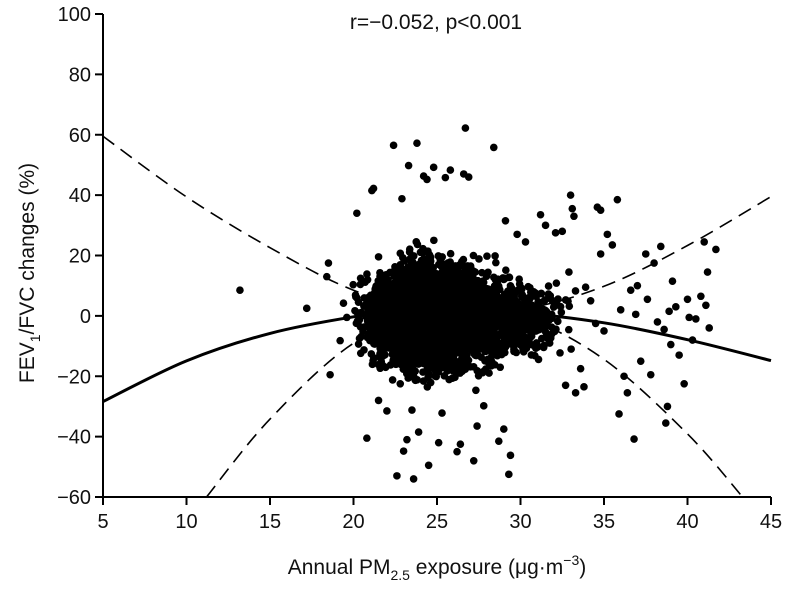  Describe the element at coordinates (186, 522) in the screenshot. I see `x-tick-label: 10` at that location.